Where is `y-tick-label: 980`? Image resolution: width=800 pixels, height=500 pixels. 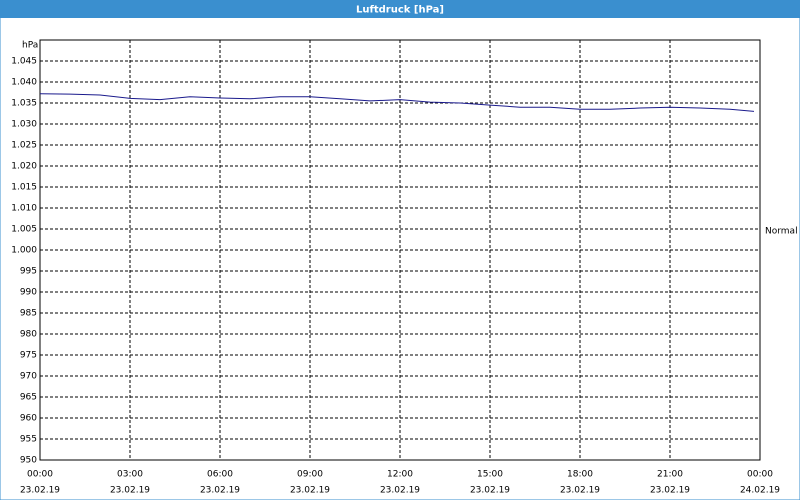
y-tick-label: 980 is located at coordinates (28, 335).